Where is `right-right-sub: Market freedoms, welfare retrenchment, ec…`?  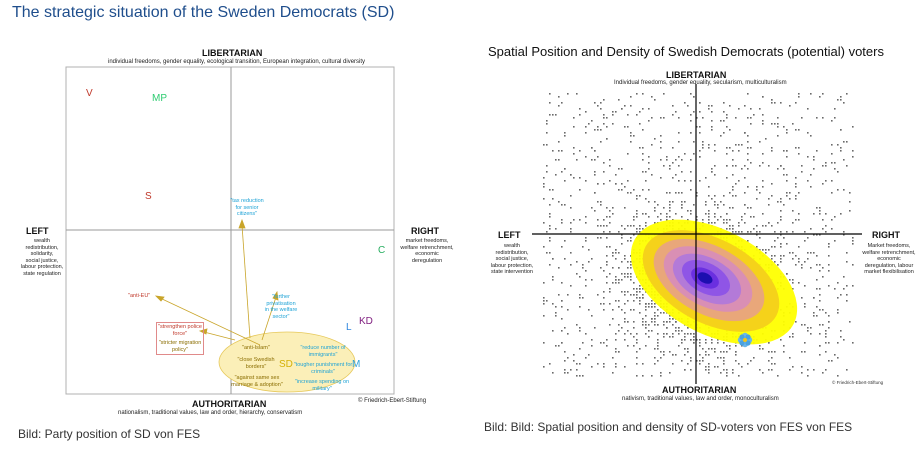
right-right-sub: Market freedoms, welfare retrenchment, ec… is located at coordinates (889, 259).